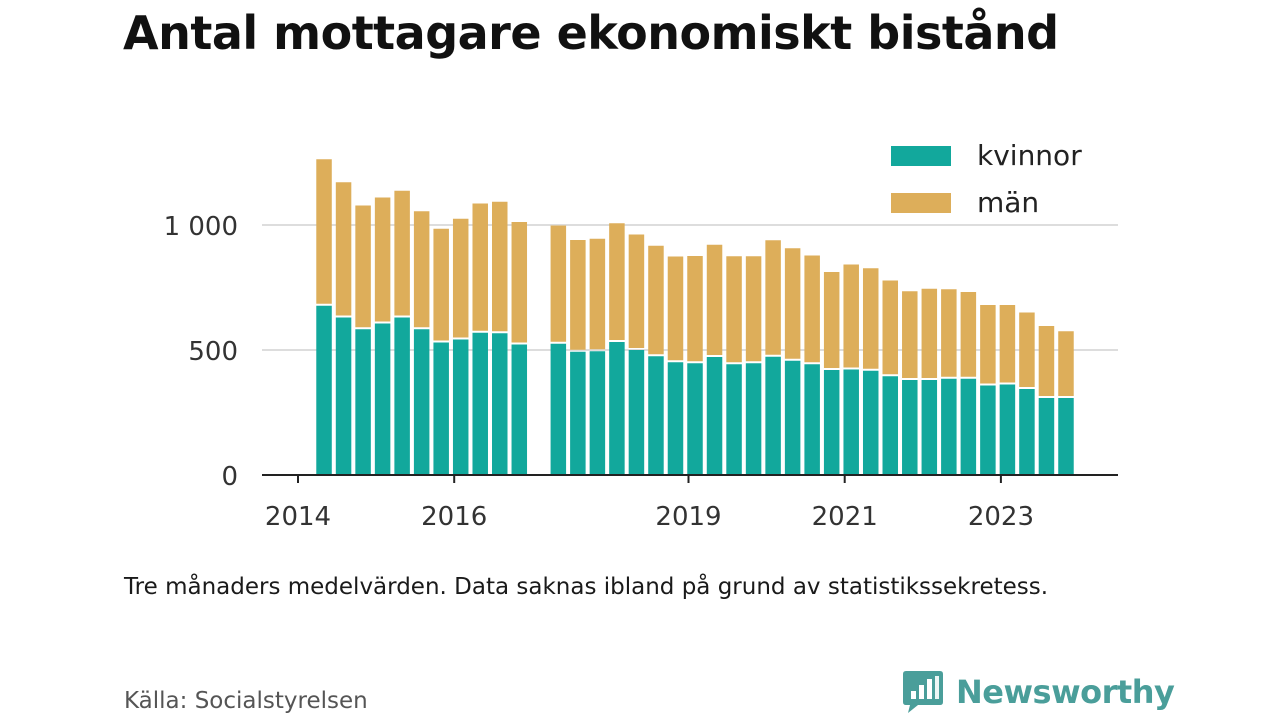 This screenshot has width=1280, height=720. What do you see at coordinates (923, 692) in the screenshot?
I see `newsworthy-logo-icon` at bounding box center [923, 692].